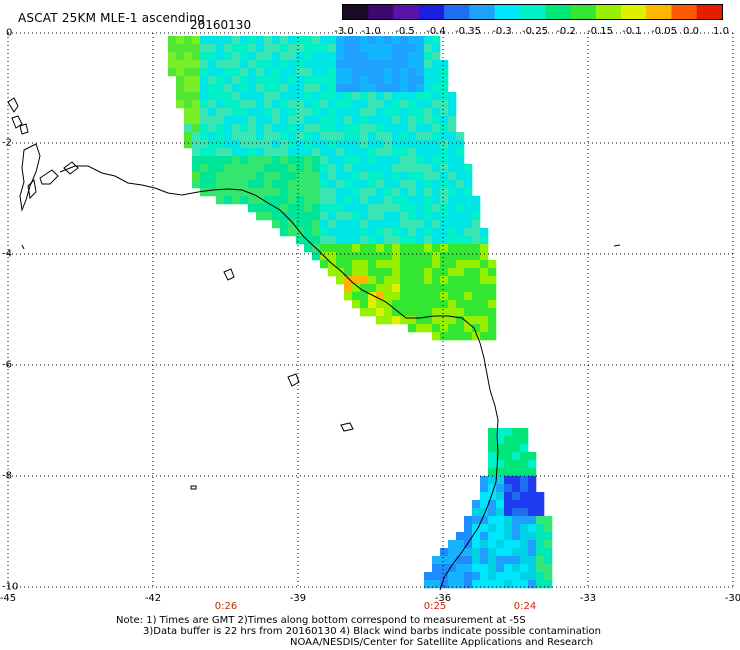 This screenshot has height=650, width=740. Describe the element at coordinates (691, 31) in the screenshot. I see `color-scale-label: 0.0` at that location.